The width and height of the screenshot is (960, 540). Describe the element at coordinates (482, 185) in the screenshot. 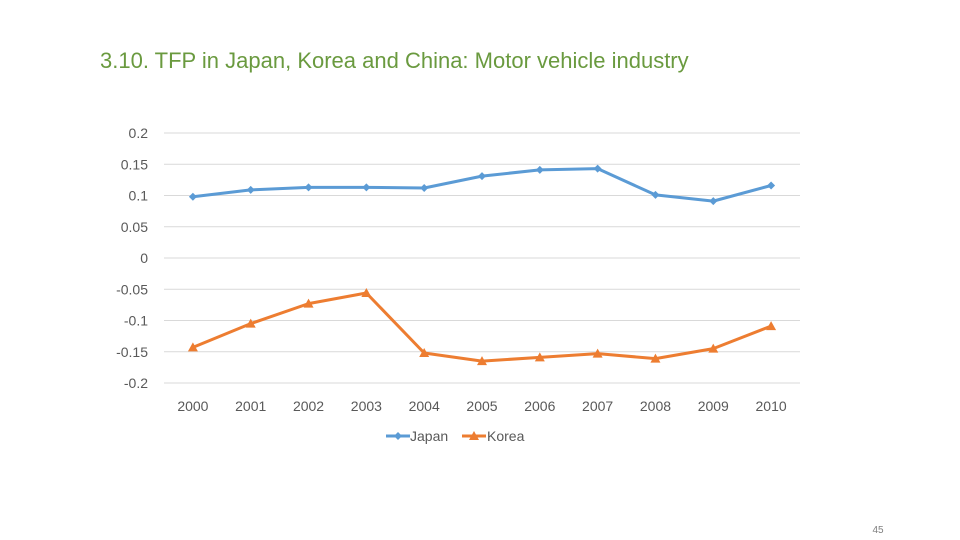

I see `series-japan` at that location.